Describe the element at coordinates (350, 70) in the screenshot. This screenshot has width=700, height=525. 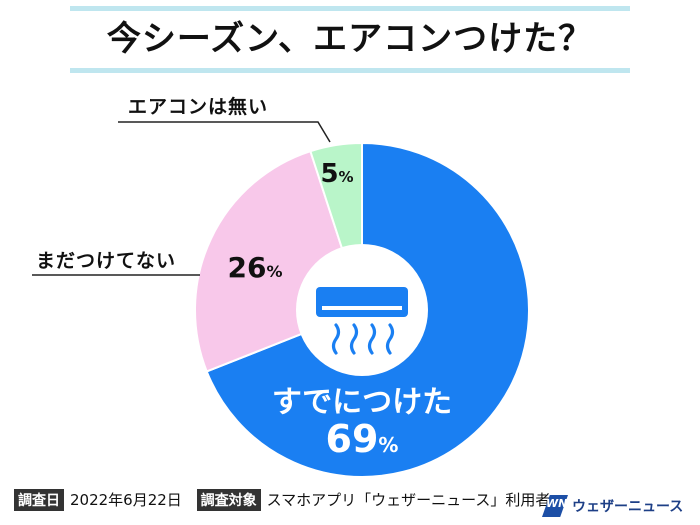
I see `title-bar-bottom` at that location.